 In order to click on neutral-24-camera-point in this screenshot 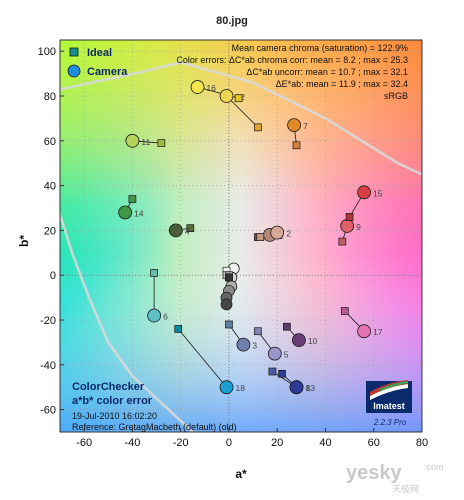, I will do `click(226, 304)`.